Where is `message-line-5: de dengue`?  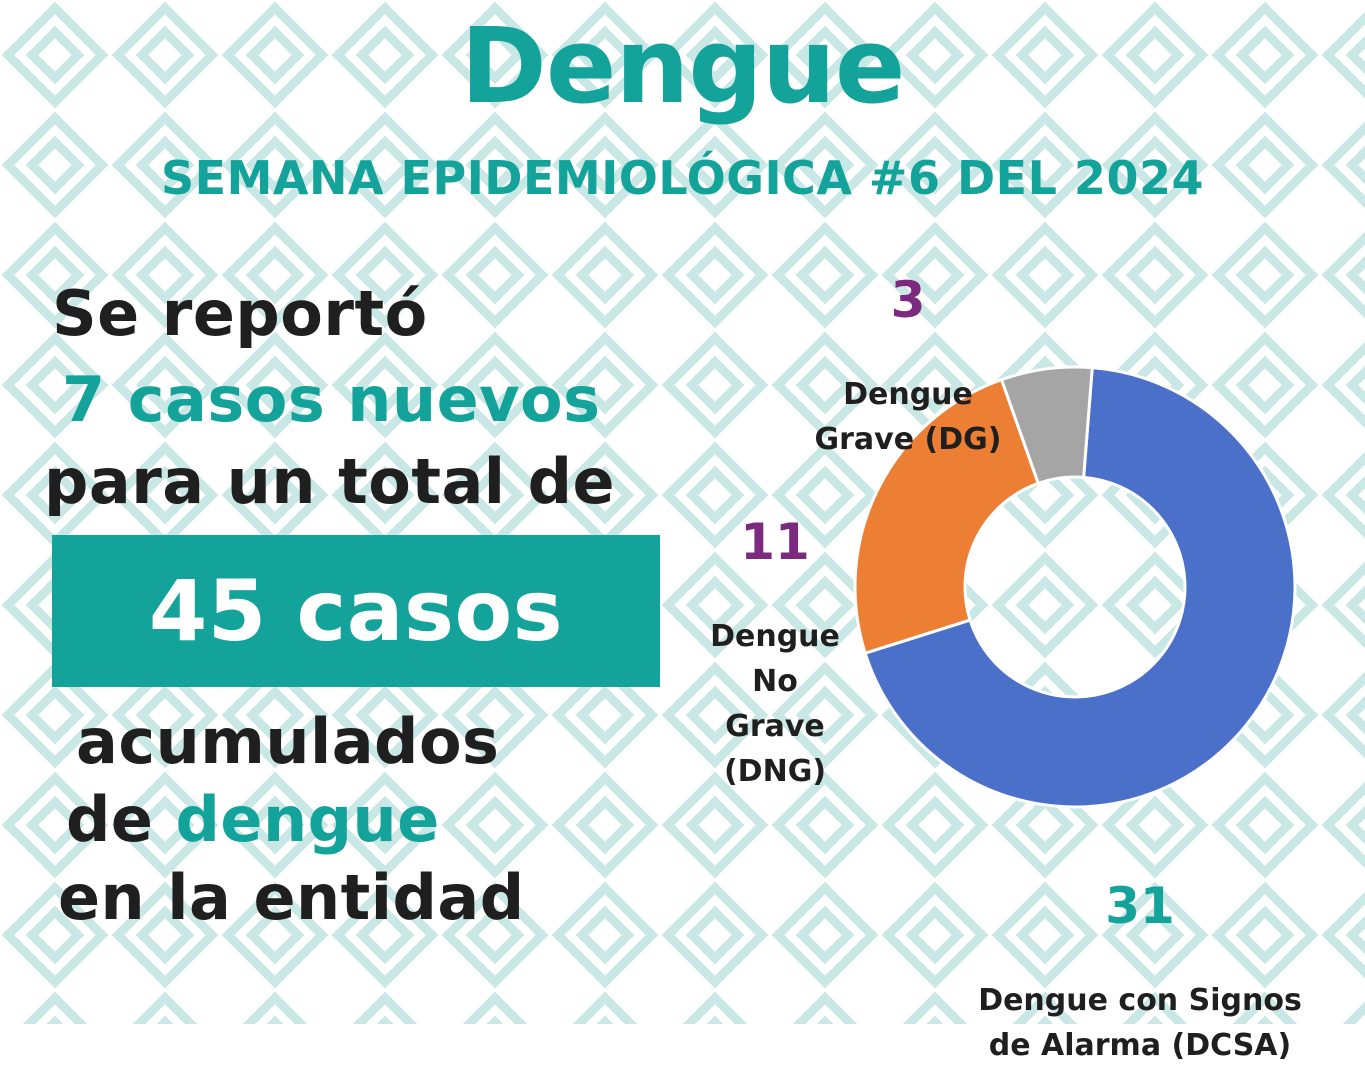 message-line-5: de dengue is located at coordinates (253, 820).